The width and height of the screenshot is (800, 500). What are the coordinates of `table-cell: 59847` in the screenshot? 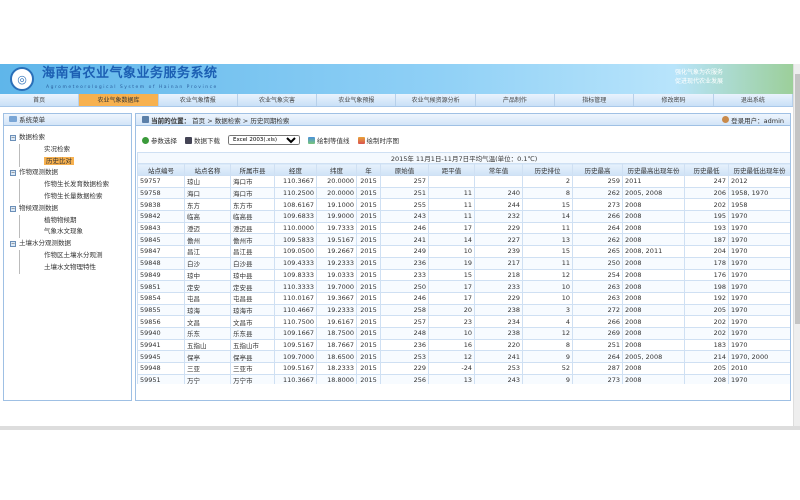 It's located at (161, 251).